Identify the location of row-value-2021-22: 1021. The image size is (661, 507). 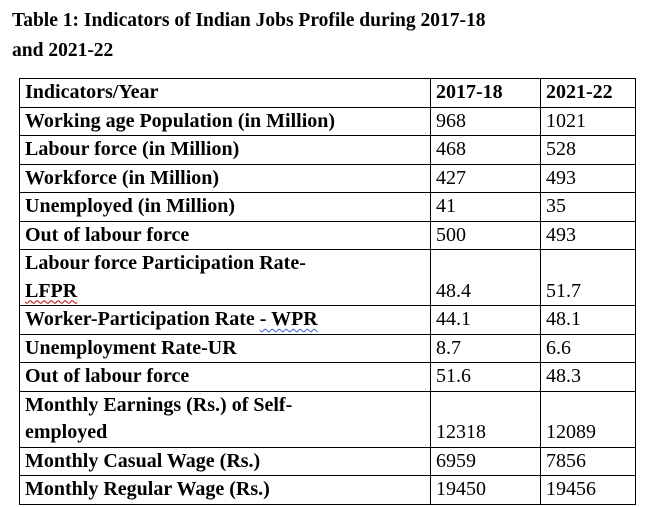
(588, 121).